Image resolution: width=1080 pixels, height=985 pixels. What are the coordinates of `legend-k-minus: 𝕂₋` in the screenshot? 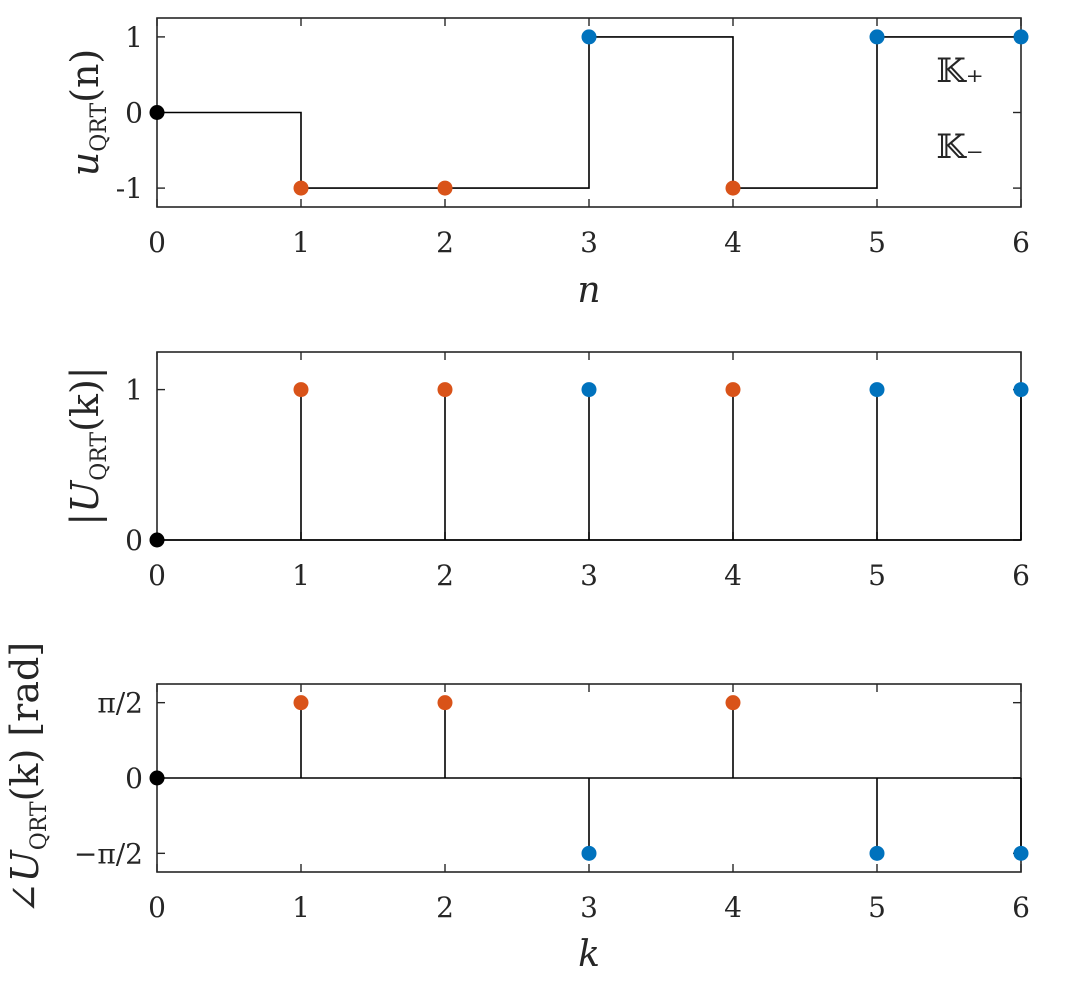 It's located at (960, 147).